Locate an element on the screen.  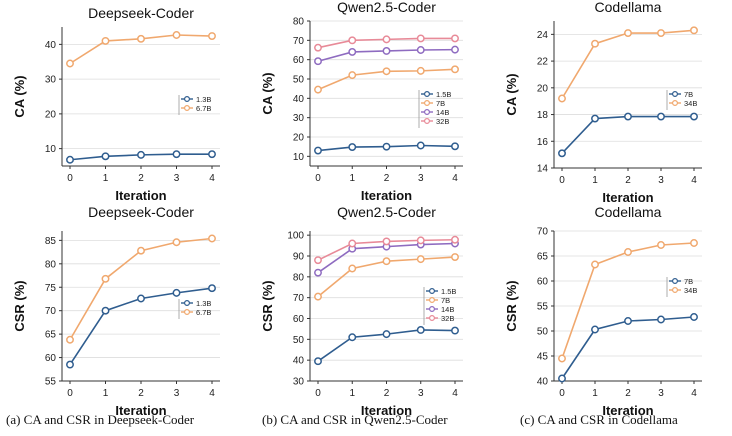
y-tick-label: 22 is located at coordinates (543, 62).